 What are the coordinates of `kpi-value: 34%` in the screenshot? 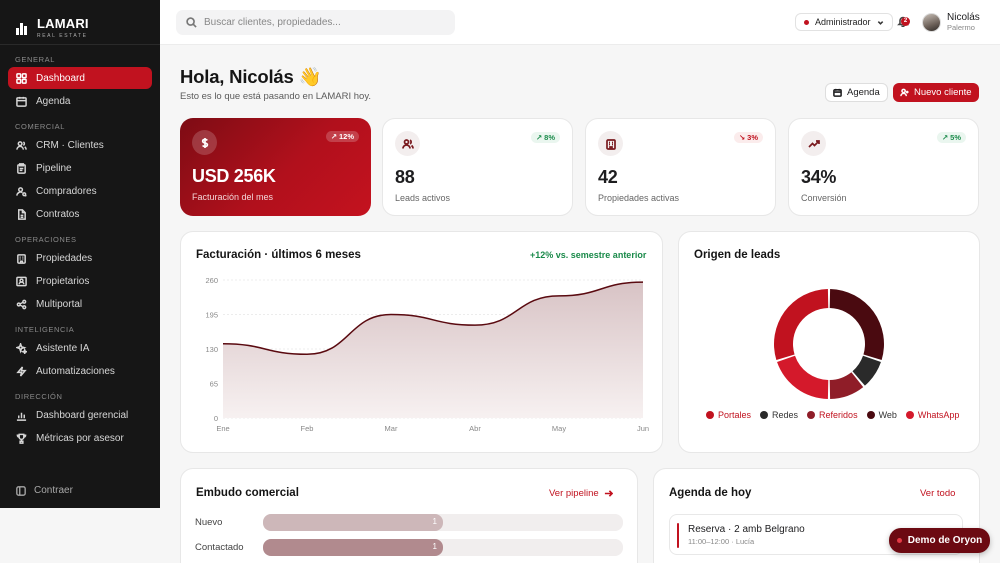 It's located at (819, 177).